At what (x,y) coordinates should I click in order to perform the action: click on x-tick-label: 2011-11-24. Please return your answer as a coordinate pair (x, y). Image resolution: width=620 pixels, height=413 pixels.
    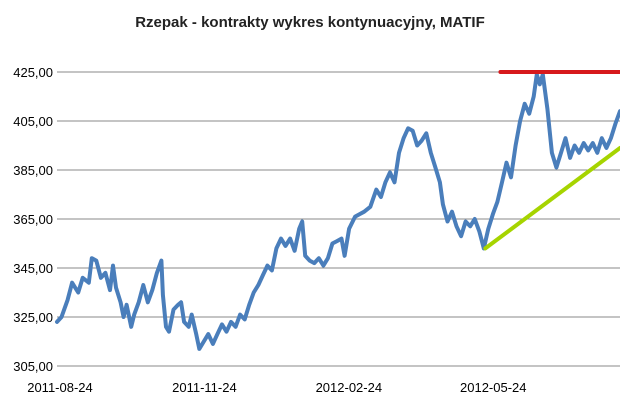
    Looking at the image, I should click on (204, 387).